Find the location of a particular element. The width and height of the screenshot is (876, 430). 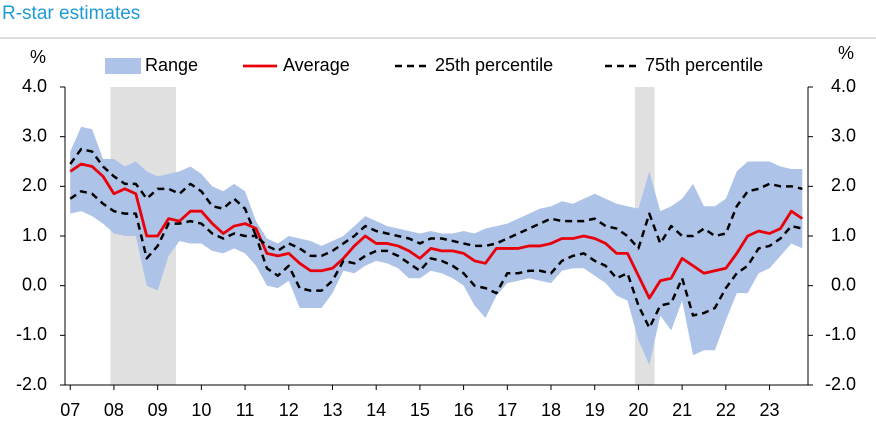

y2-tick-label: 0.0 is located at coordinates (843, 284).